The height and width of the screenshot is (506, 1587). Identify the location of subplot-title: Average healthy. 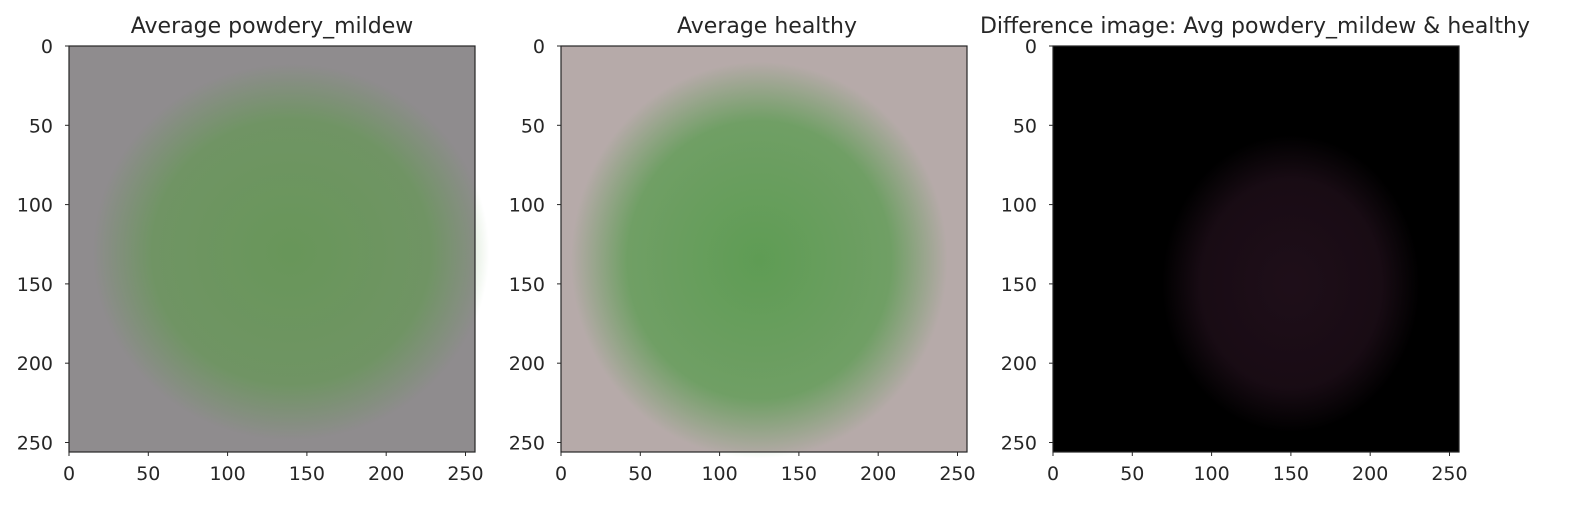
(767, 26).